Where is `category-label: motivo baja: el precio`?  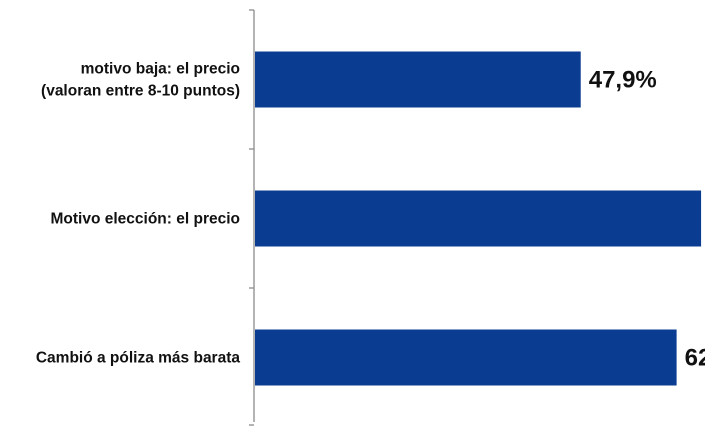 category-label: motivo baja: el precio is located at coordinates (160, 69).